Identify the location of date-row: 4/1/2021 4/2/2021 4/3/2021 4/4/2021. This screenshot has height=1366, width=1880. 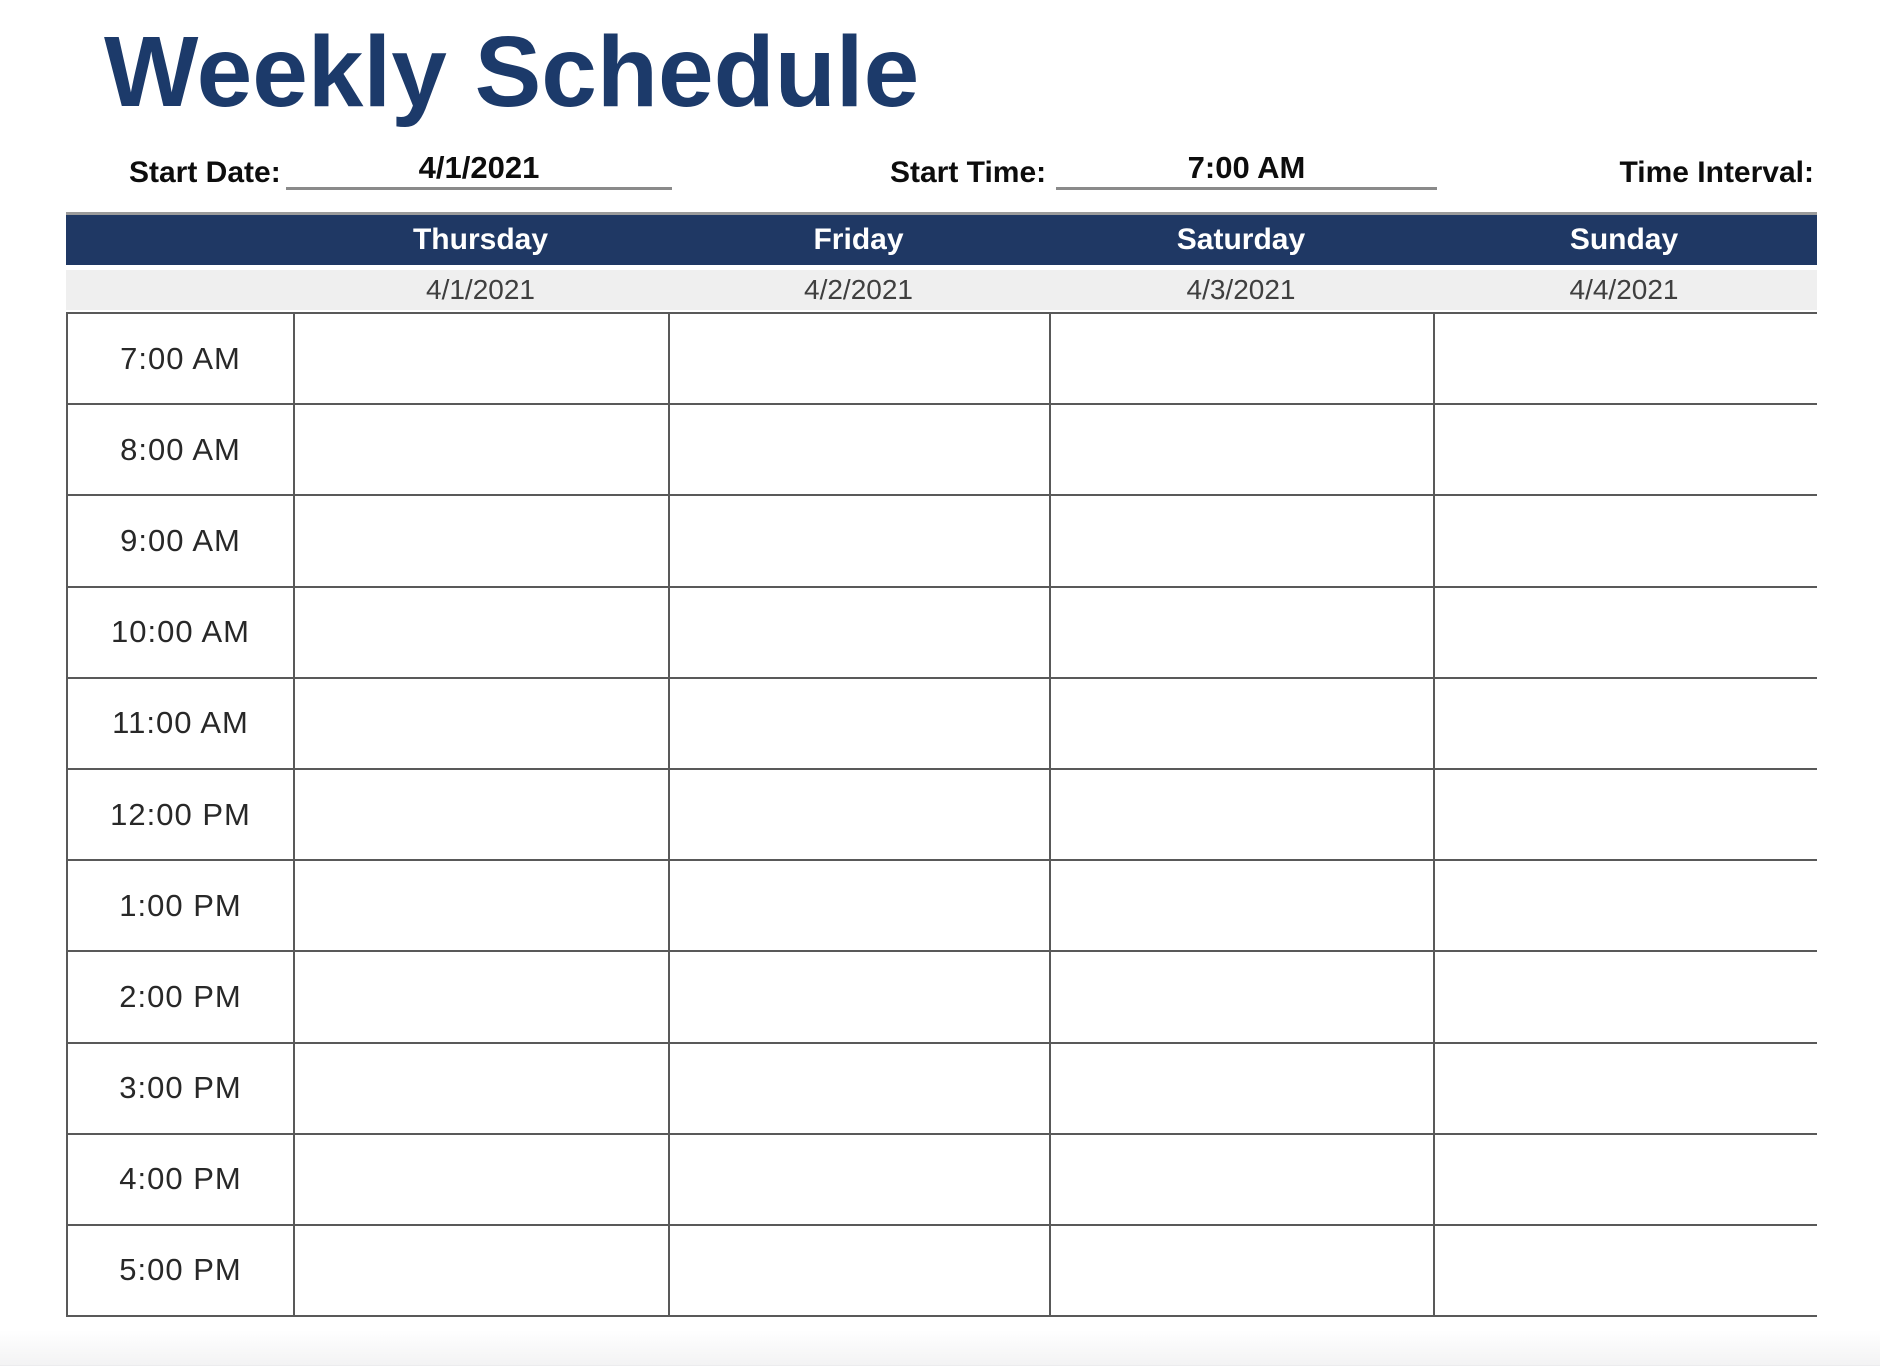
(941, 290).